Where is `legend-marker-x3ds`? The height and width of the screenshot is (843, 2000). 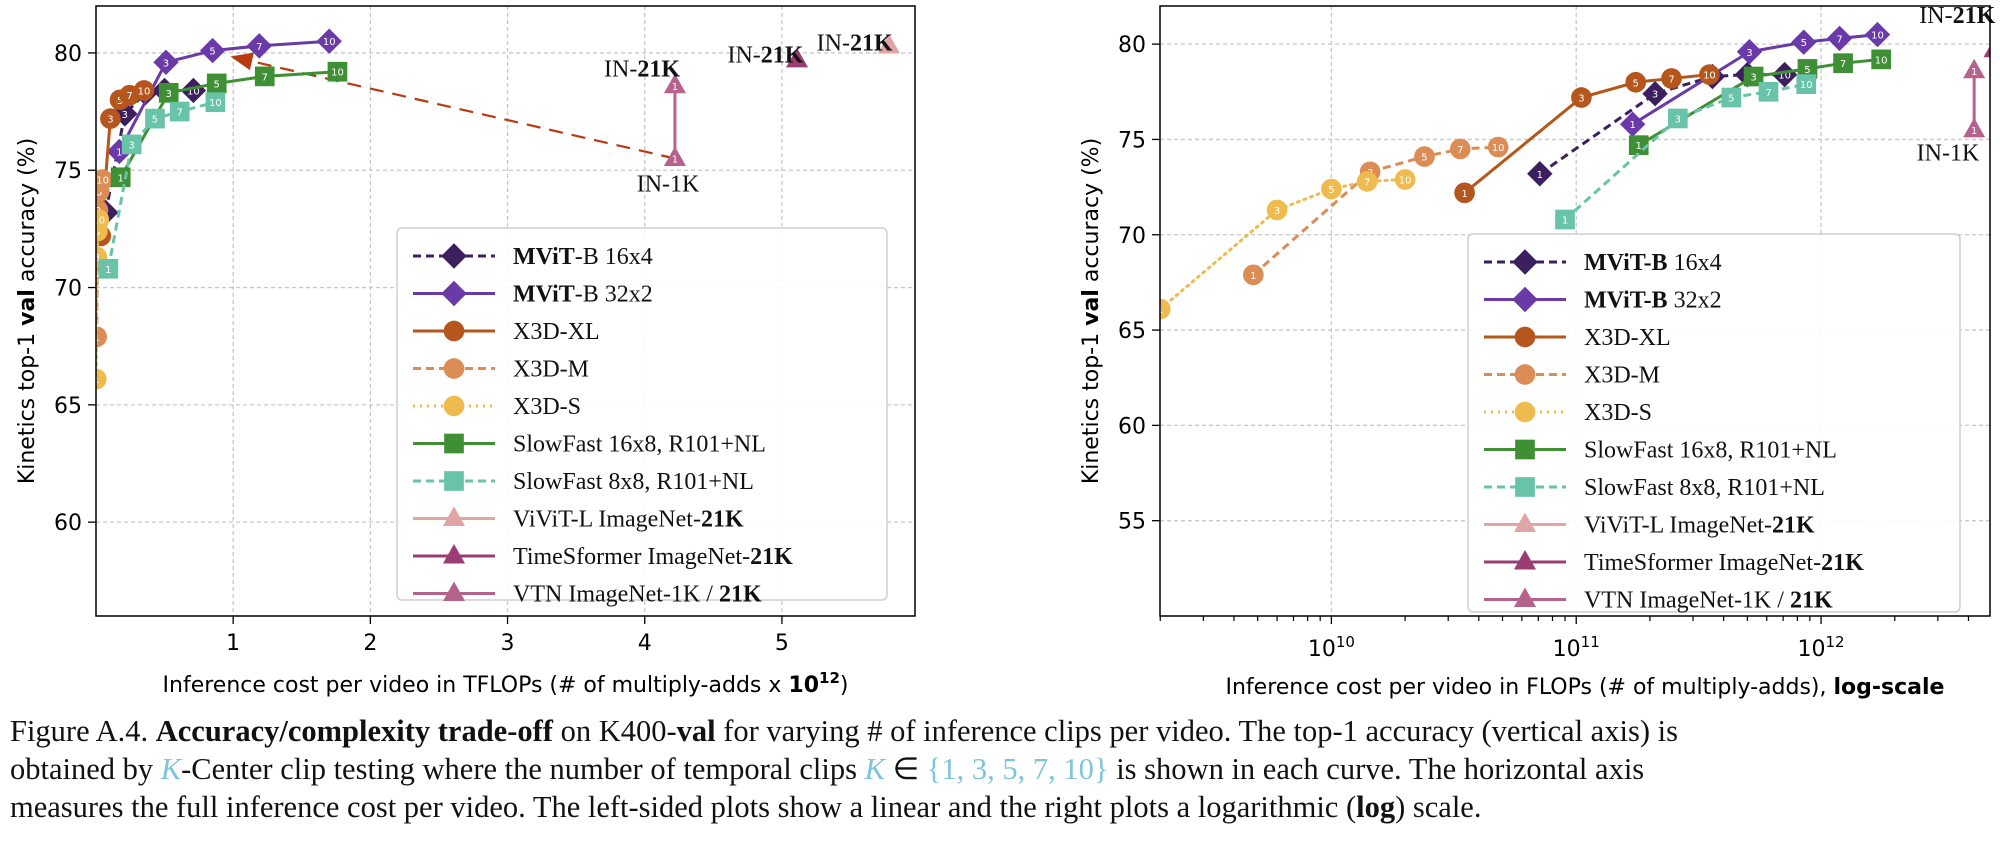
legend-marker-x3ds is located at coordinates (454, 406).